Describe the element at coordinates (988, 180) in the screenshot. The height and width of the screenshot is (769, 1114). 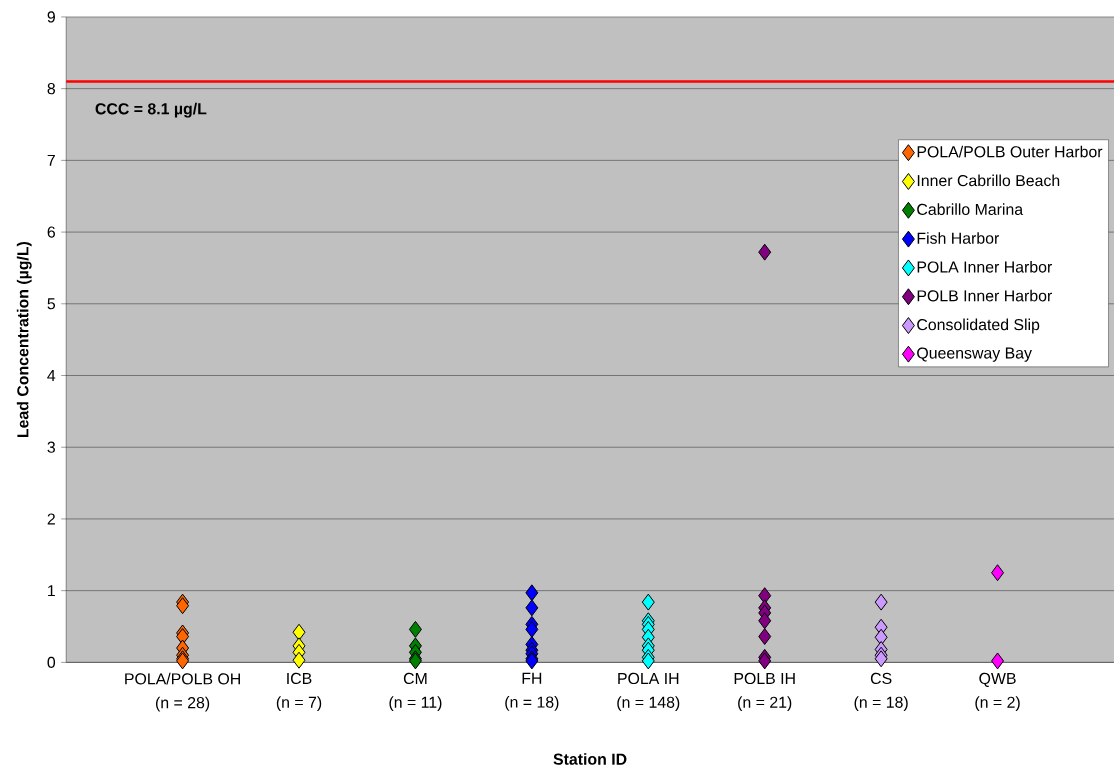
I see `legend-label: Inner Cabrillo Beach` at that location.